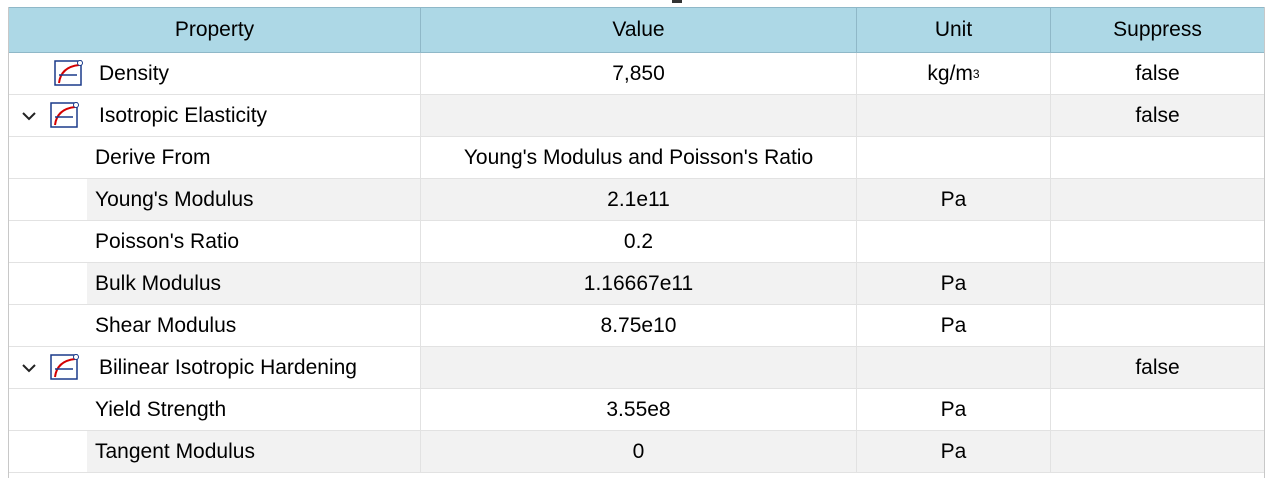 The width and height of the screenshot is (1268, 478). Describe the element at coordinates (639, 30) in the screenshot. I see `column-header-value: Value` at that location.